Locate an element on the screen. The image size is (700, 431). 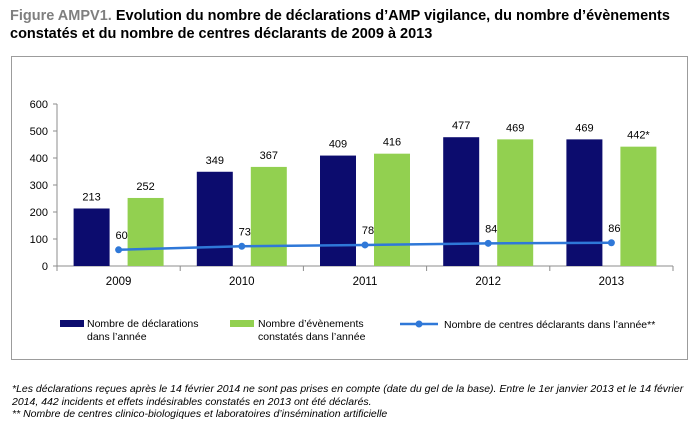
x-tick-label: 2010 is located at coordinates (242, 282).